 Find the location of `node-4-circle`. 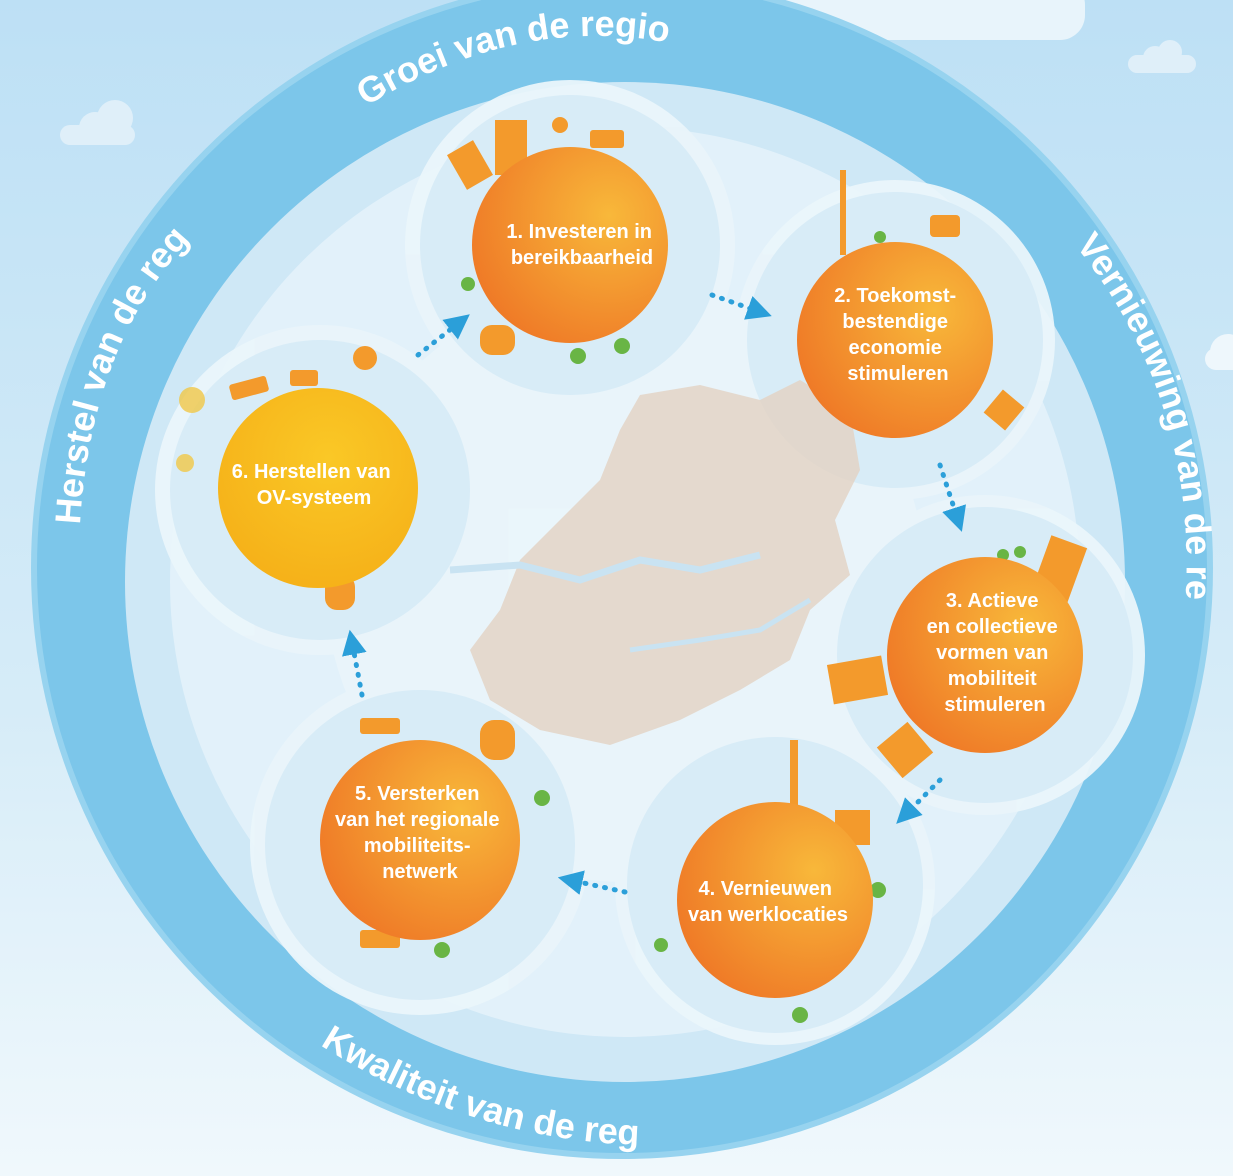

node-4-circle is located at coordinates (775, 900).